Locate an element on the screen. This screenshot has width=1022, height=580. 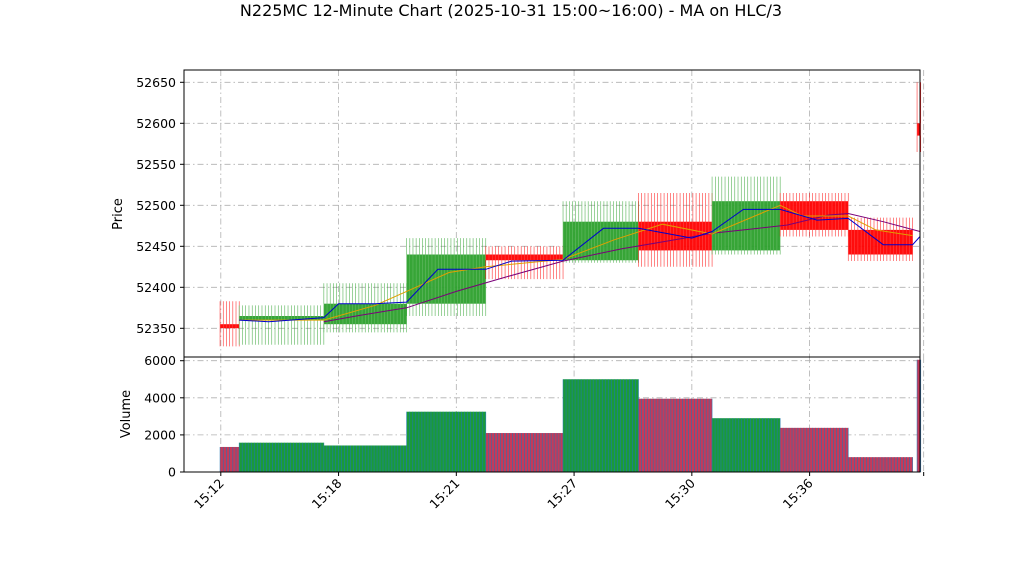
x-tick-label: 15:27 is located at coordinates (562, 494).